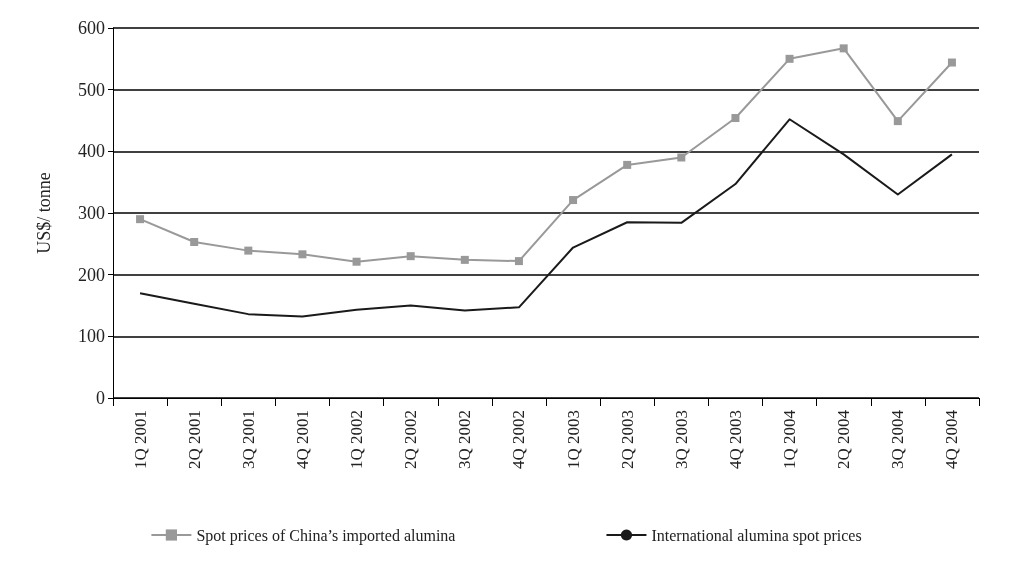 The image size is (1012, 577). What do you see at coordinates (411, 440) in the screenshot?
I see `x-tick-label: 2Q 2002` at bounding box center [411, 440].